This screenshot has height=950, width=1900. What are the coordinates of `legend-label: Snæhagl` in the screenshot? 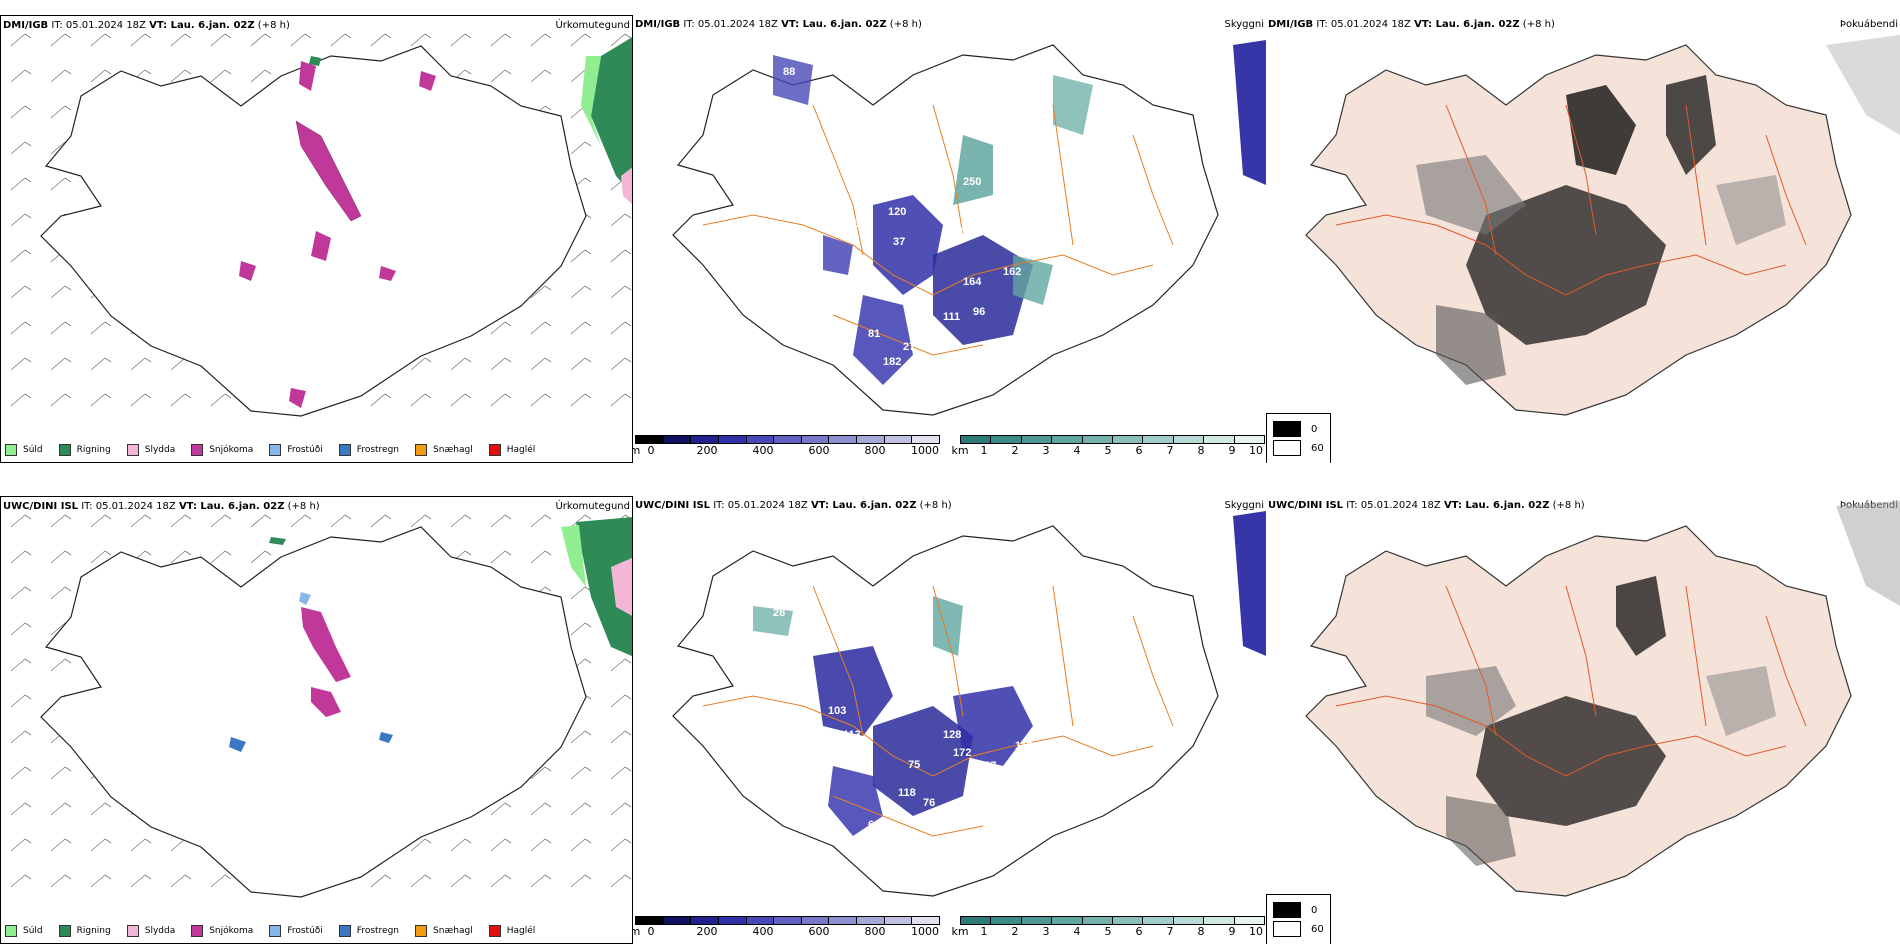 It's located at (453, 931).